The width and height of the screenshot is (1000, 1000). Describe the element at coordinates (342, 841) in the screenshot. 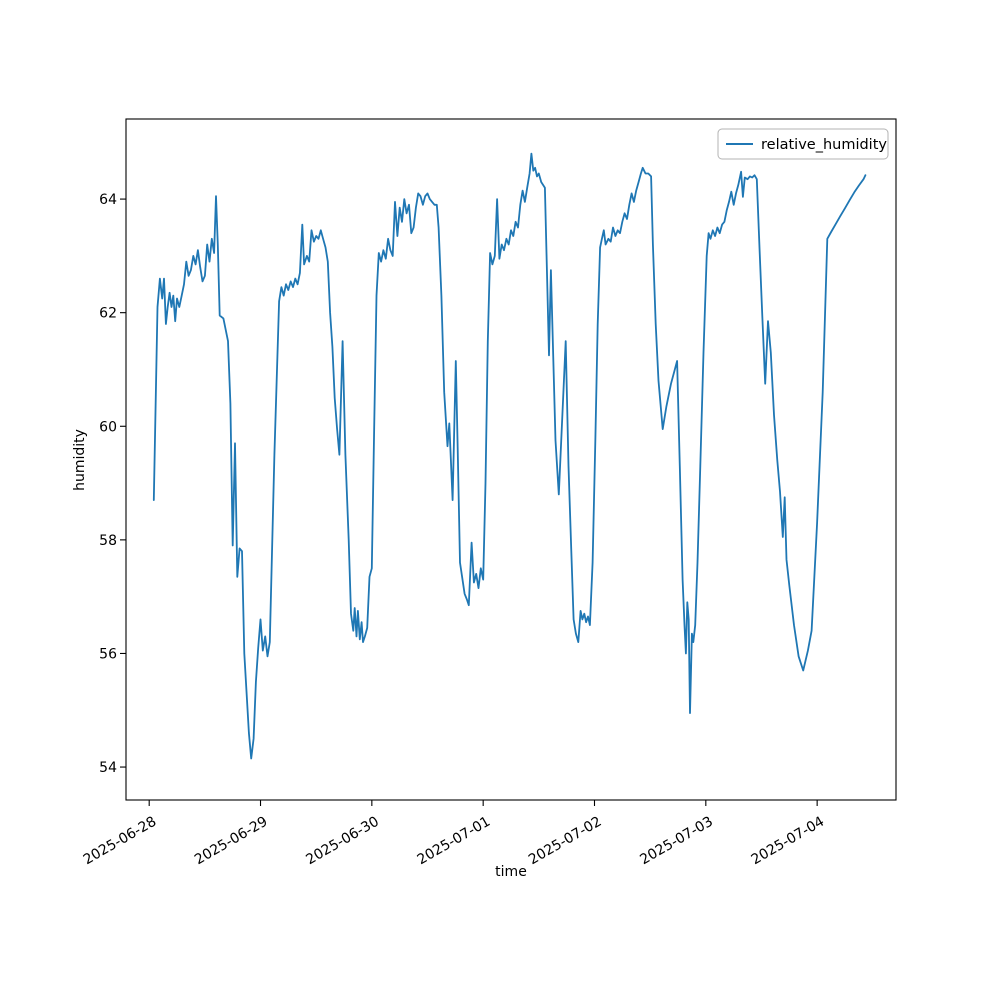

I see `x-tick-label: 2025-06-30` at that location.